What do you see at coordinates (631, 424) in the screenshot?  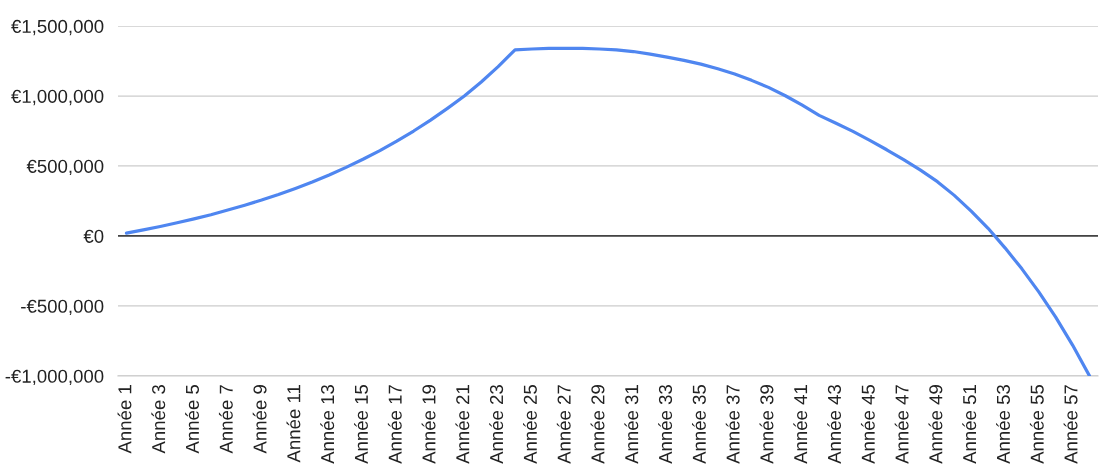 I see `x-tick-label: Année 31` at bounding box center [631, 424].